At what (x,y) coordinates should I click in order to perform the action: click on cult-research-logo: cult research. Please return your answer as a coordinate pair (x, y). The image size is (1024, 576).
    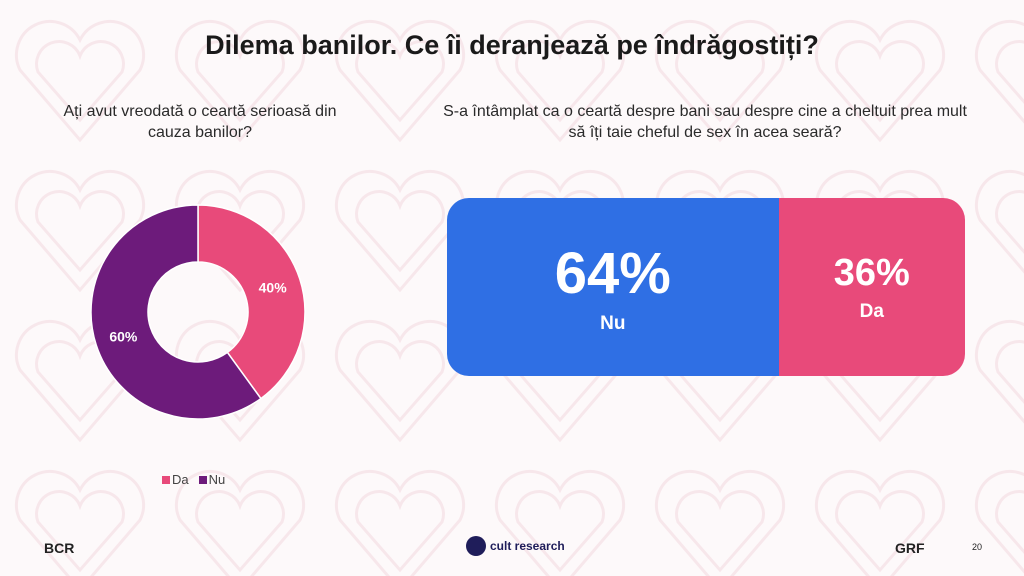
    Looking at the image, I should click on (515, 546).